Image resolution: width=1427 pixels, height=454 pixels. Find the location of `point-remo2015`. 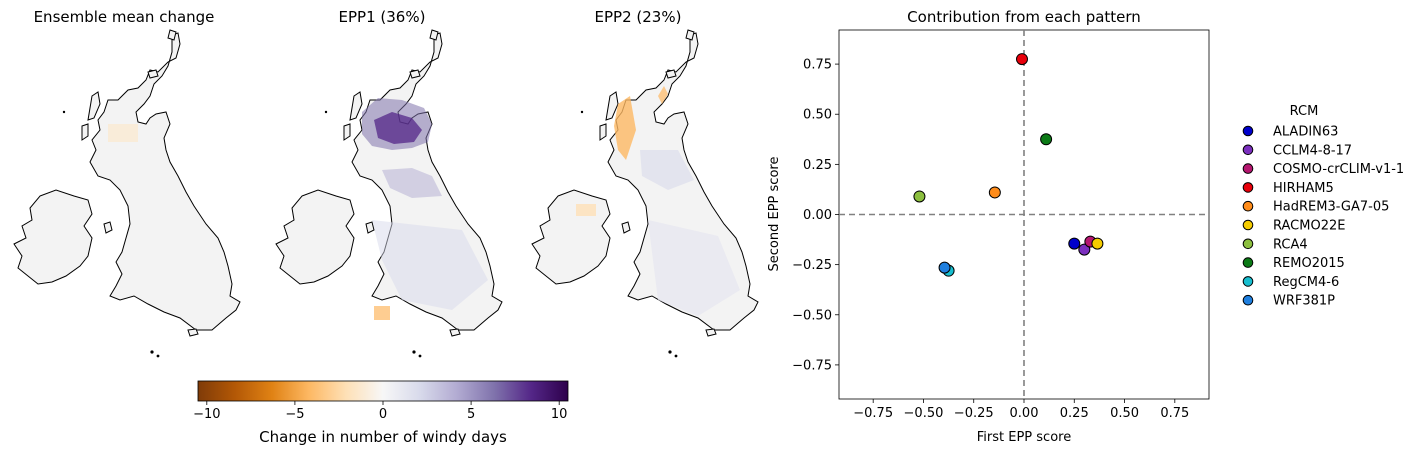

point-remo2015 is located at coordinates (1046, 139).